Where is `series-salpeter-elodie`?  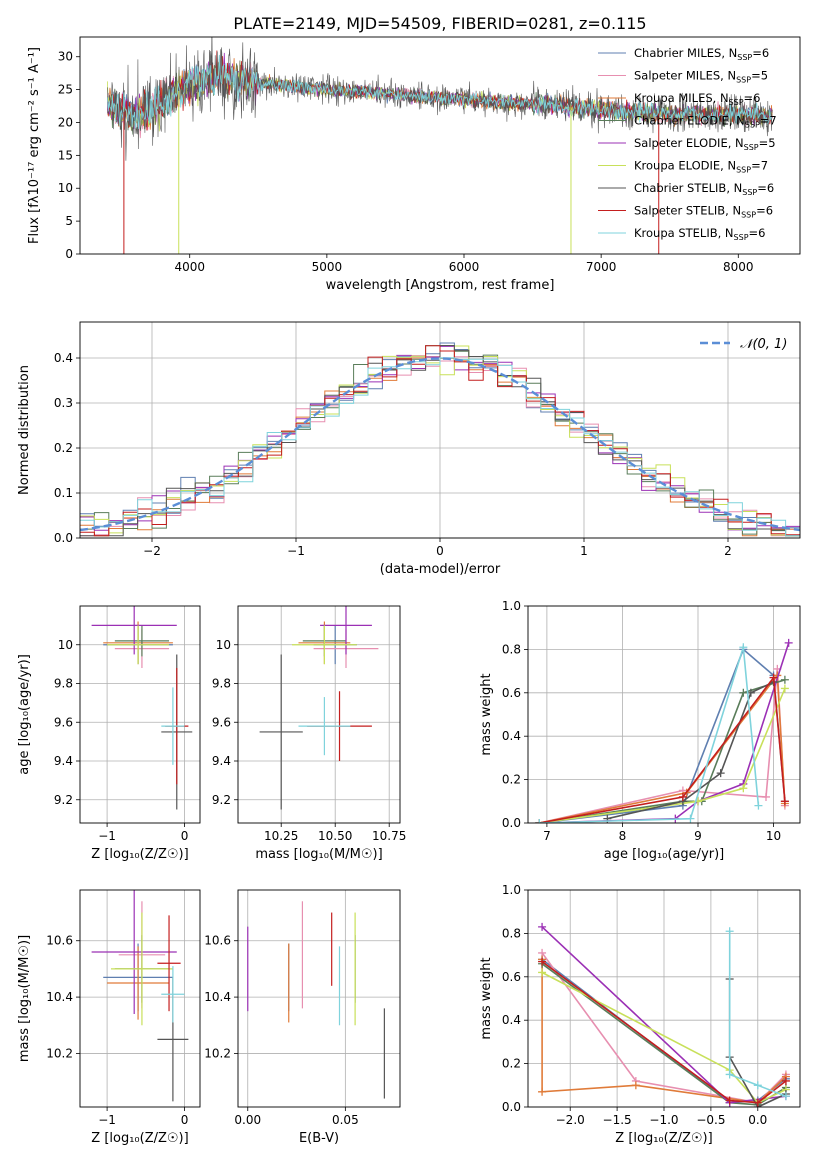 series-salpeter-elodie is located at coordinates (664, 730).